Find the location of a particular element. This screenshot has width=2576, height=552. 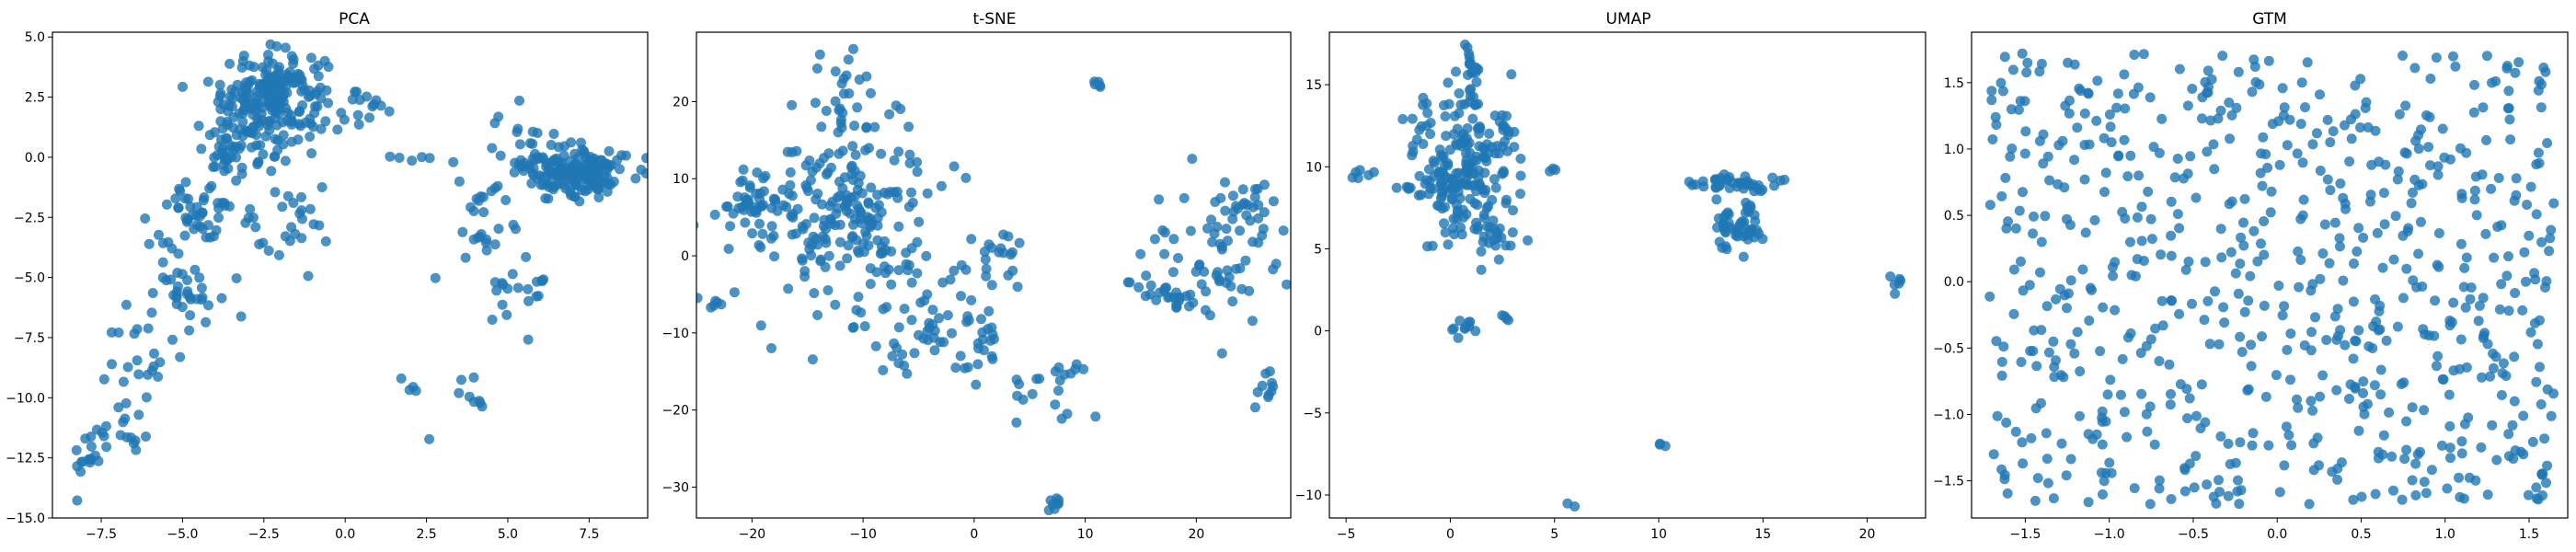

x-tick-label: −1.0 is located at coordinates (2109, 534).